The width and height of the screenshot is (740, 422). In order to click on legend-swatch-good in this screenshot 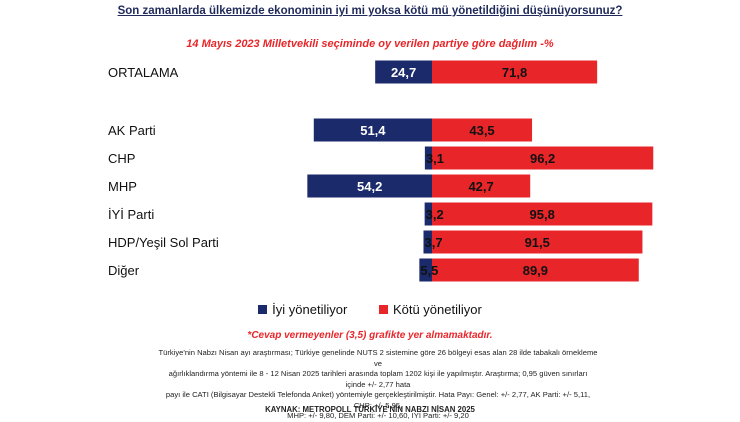, I will do `click(263, 309)`.